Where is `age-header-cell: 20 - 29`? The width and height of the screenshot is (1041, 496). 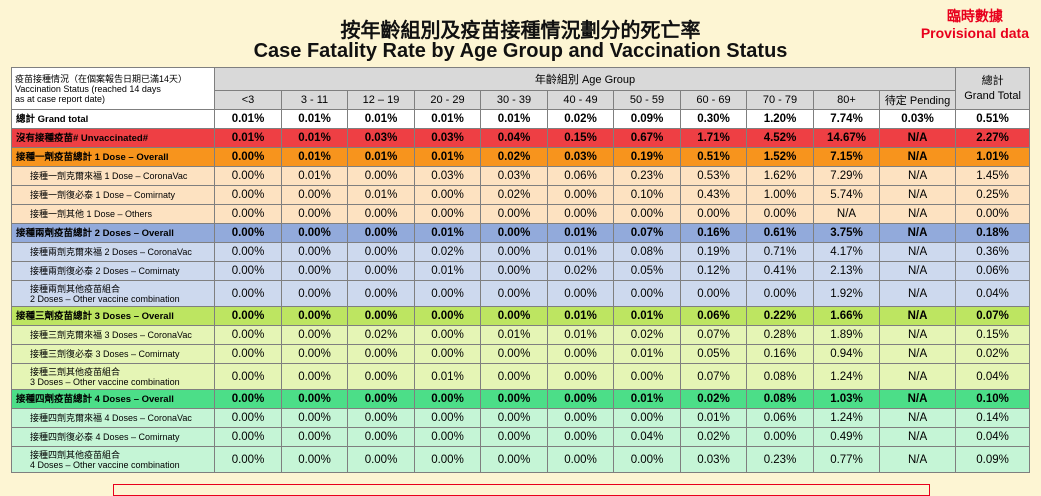
age-header-cell: 20 - 29 is located at coordinates (447, 100).